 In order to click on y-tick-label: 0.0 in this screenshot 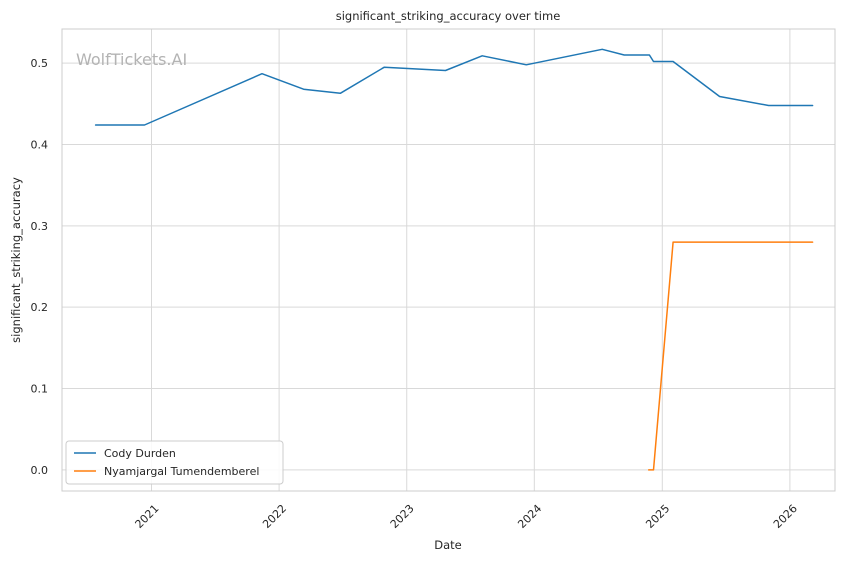, I will do `click(40, 470)`.